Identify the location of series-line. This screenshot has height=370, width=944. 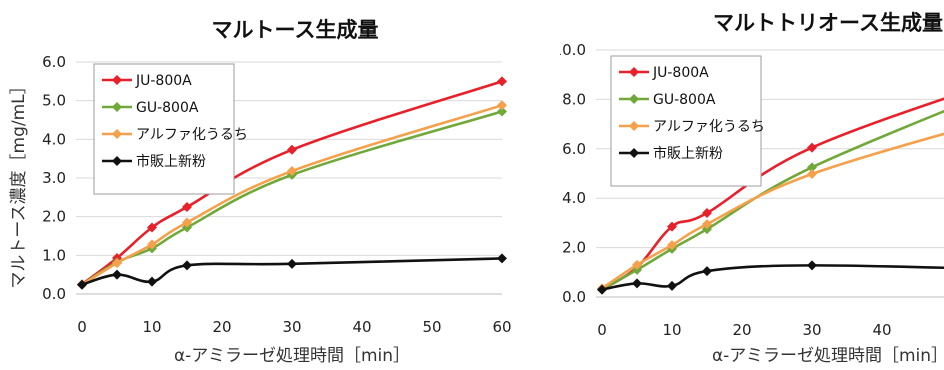
(772, 277).